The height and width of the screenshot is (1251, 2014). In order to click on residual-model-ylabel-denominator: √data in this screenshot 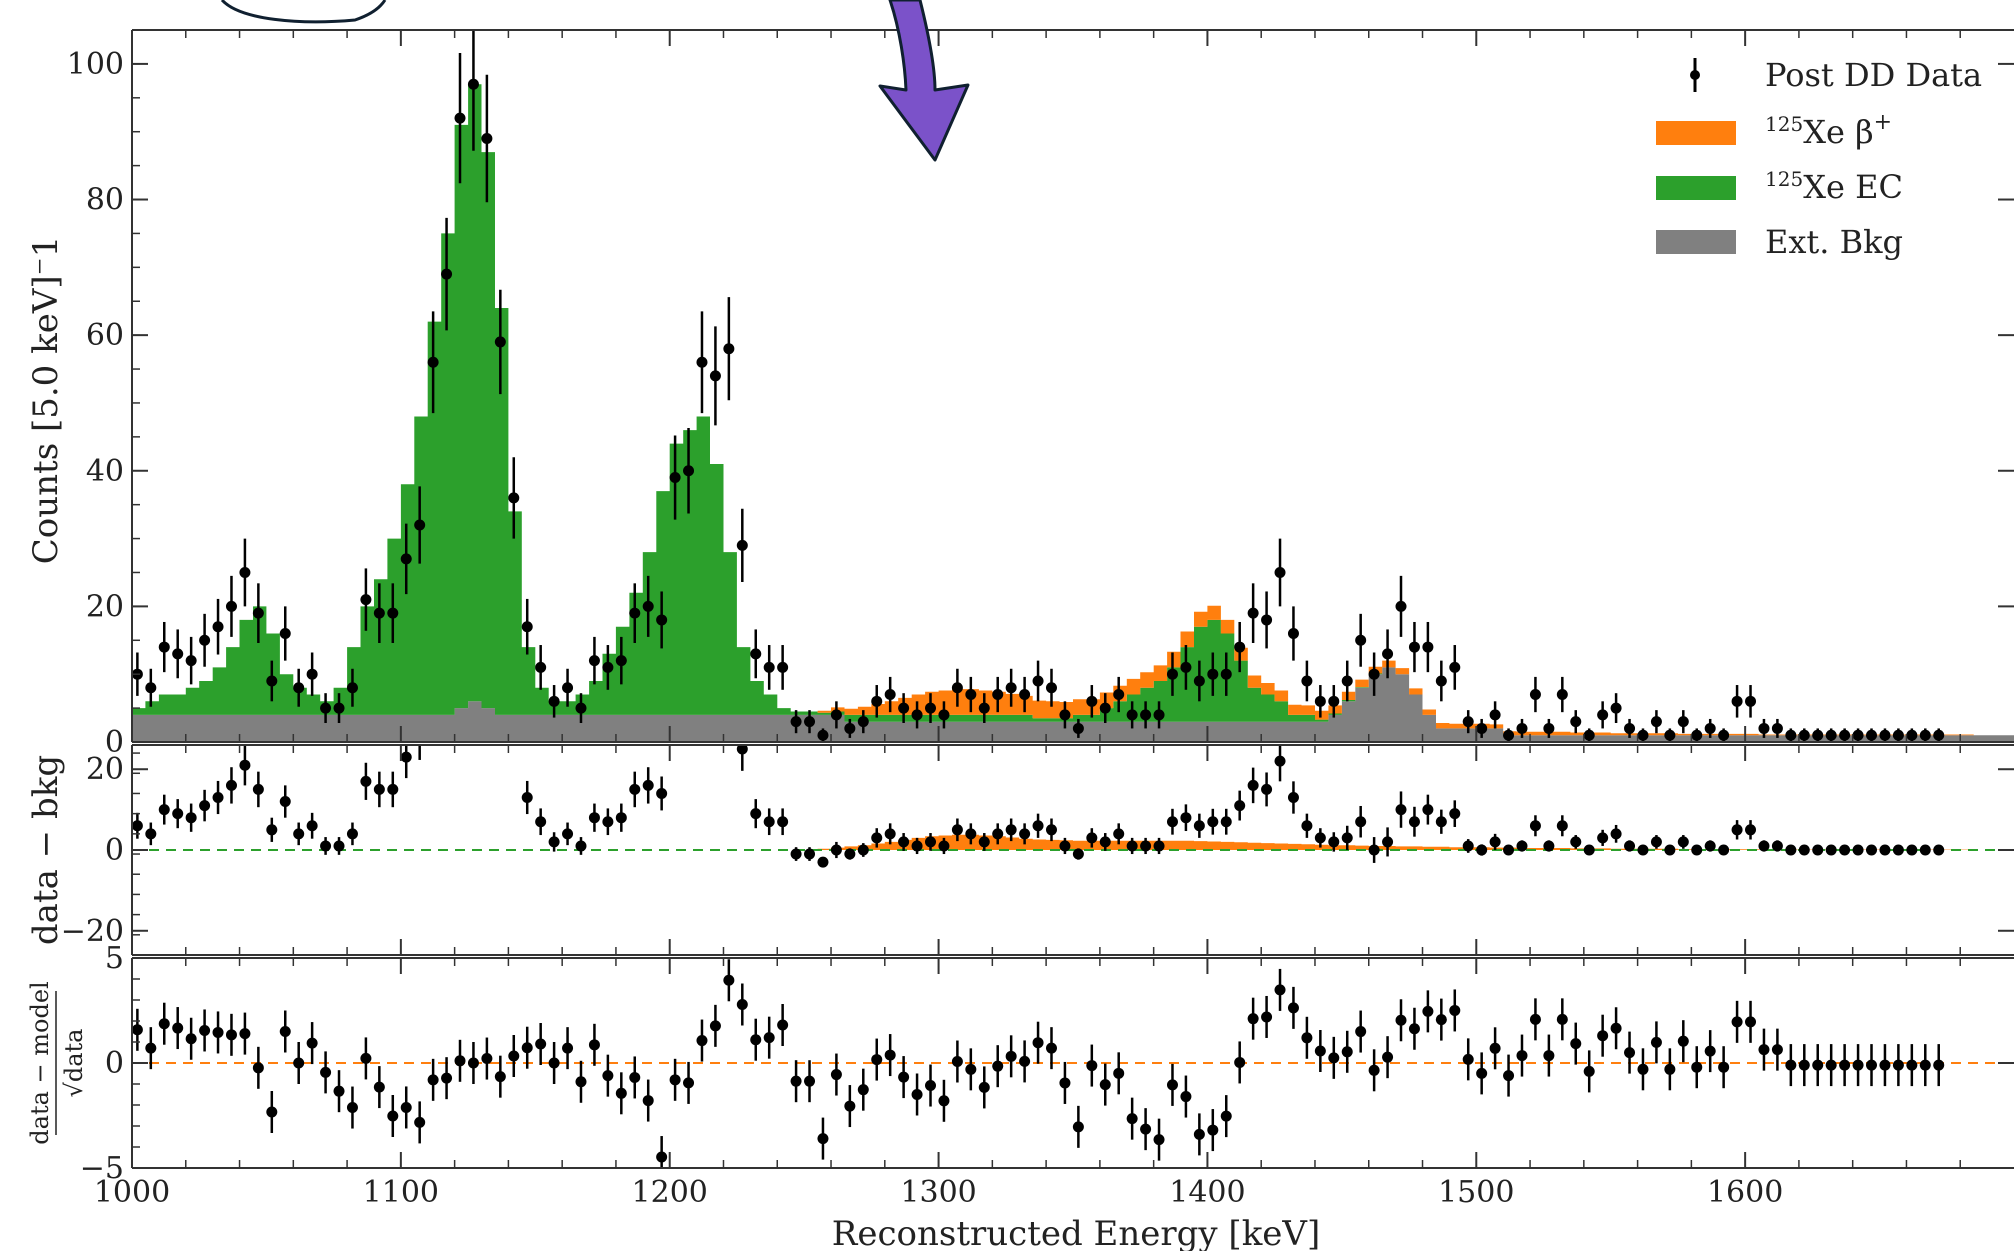, I will do `click(74, 1063)`.